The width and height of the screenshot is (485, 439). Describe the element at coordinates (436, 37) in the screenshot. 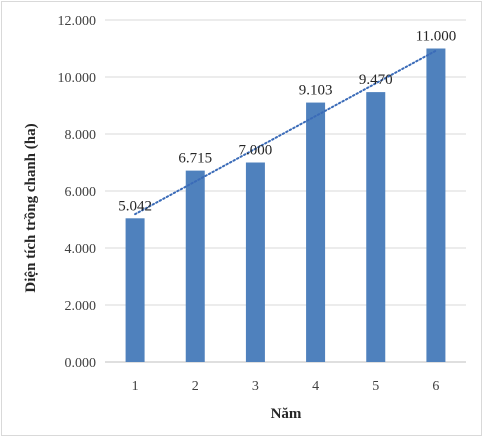

I see `data-label: 11.000` at that location.